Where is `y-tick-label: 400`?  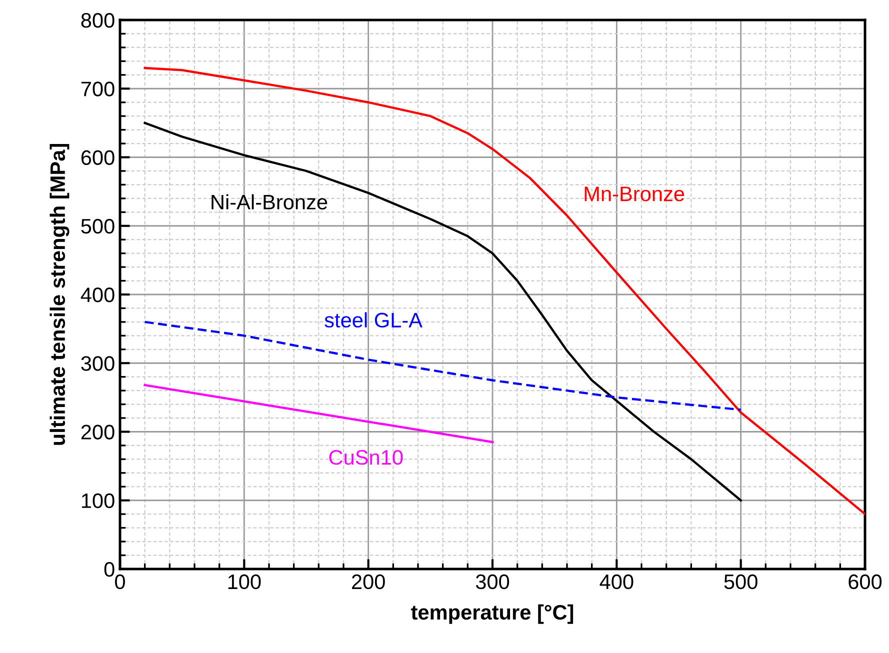 y-tick-label: 400 is located at coordinates (97, 295).